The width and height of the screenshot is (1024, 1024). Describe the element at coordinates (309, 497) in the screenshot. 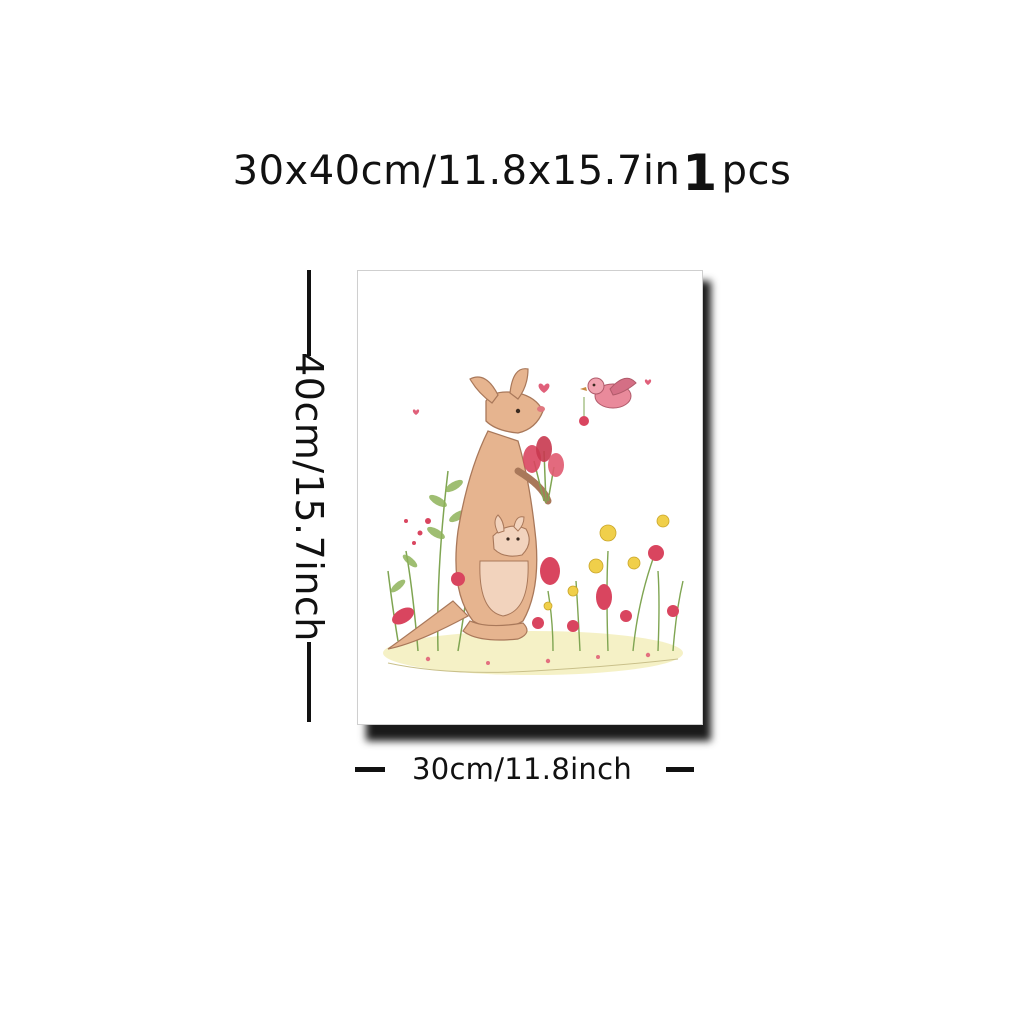

I see `height-label-text: 40cm/15.7inch` at that location.